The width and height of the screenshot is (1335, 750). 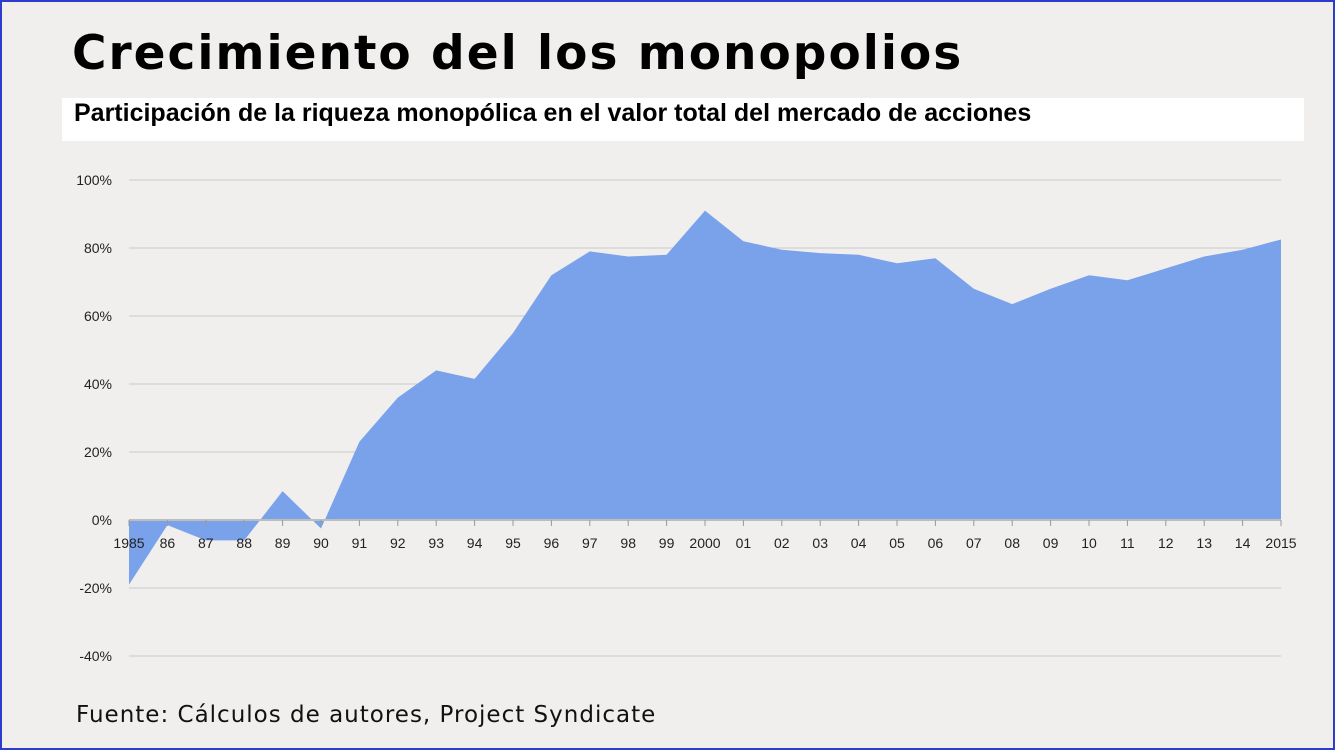 What do you see at coordinates (974, 543) in the screenshot?
I see `x-tick-label: 07` at bounding box center [974, 543].